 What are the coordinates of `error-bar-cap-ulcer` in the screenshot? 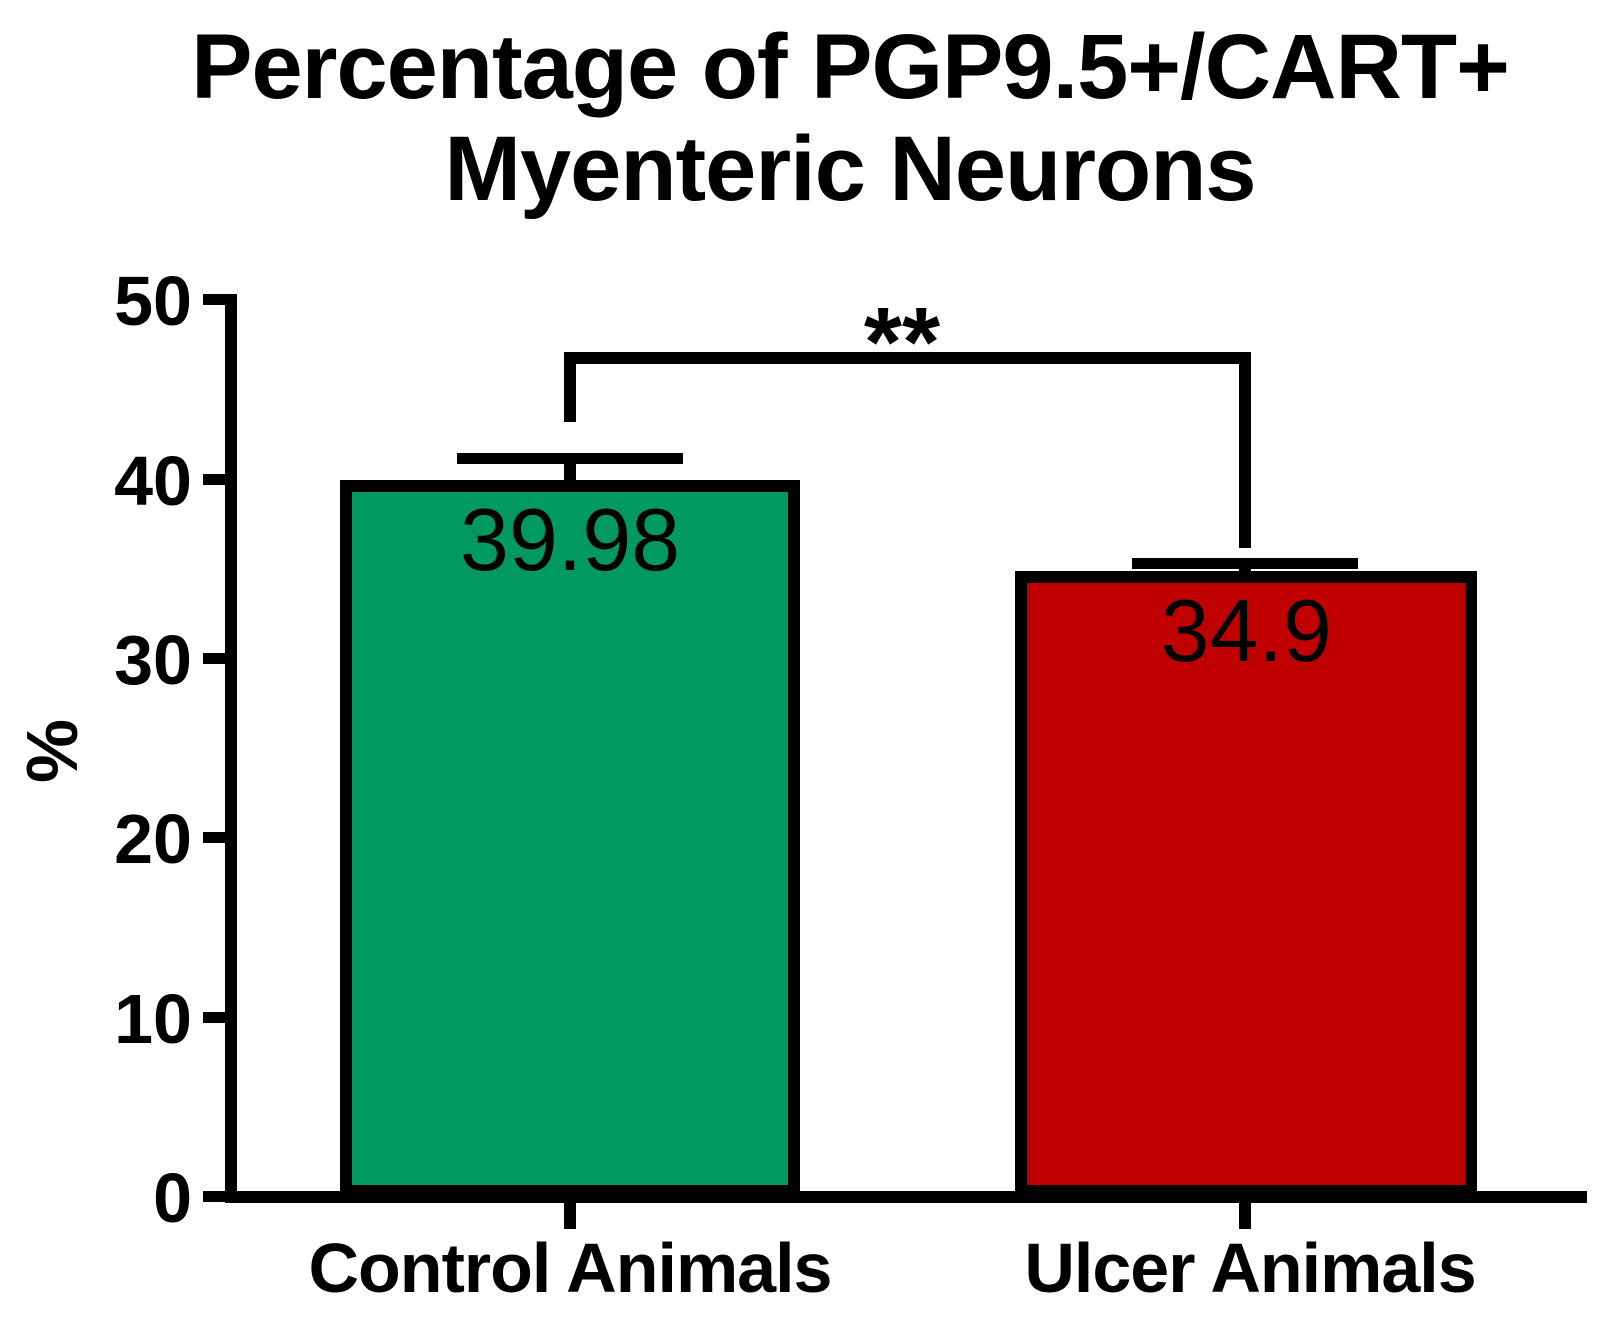 It's located at (1245, 564).